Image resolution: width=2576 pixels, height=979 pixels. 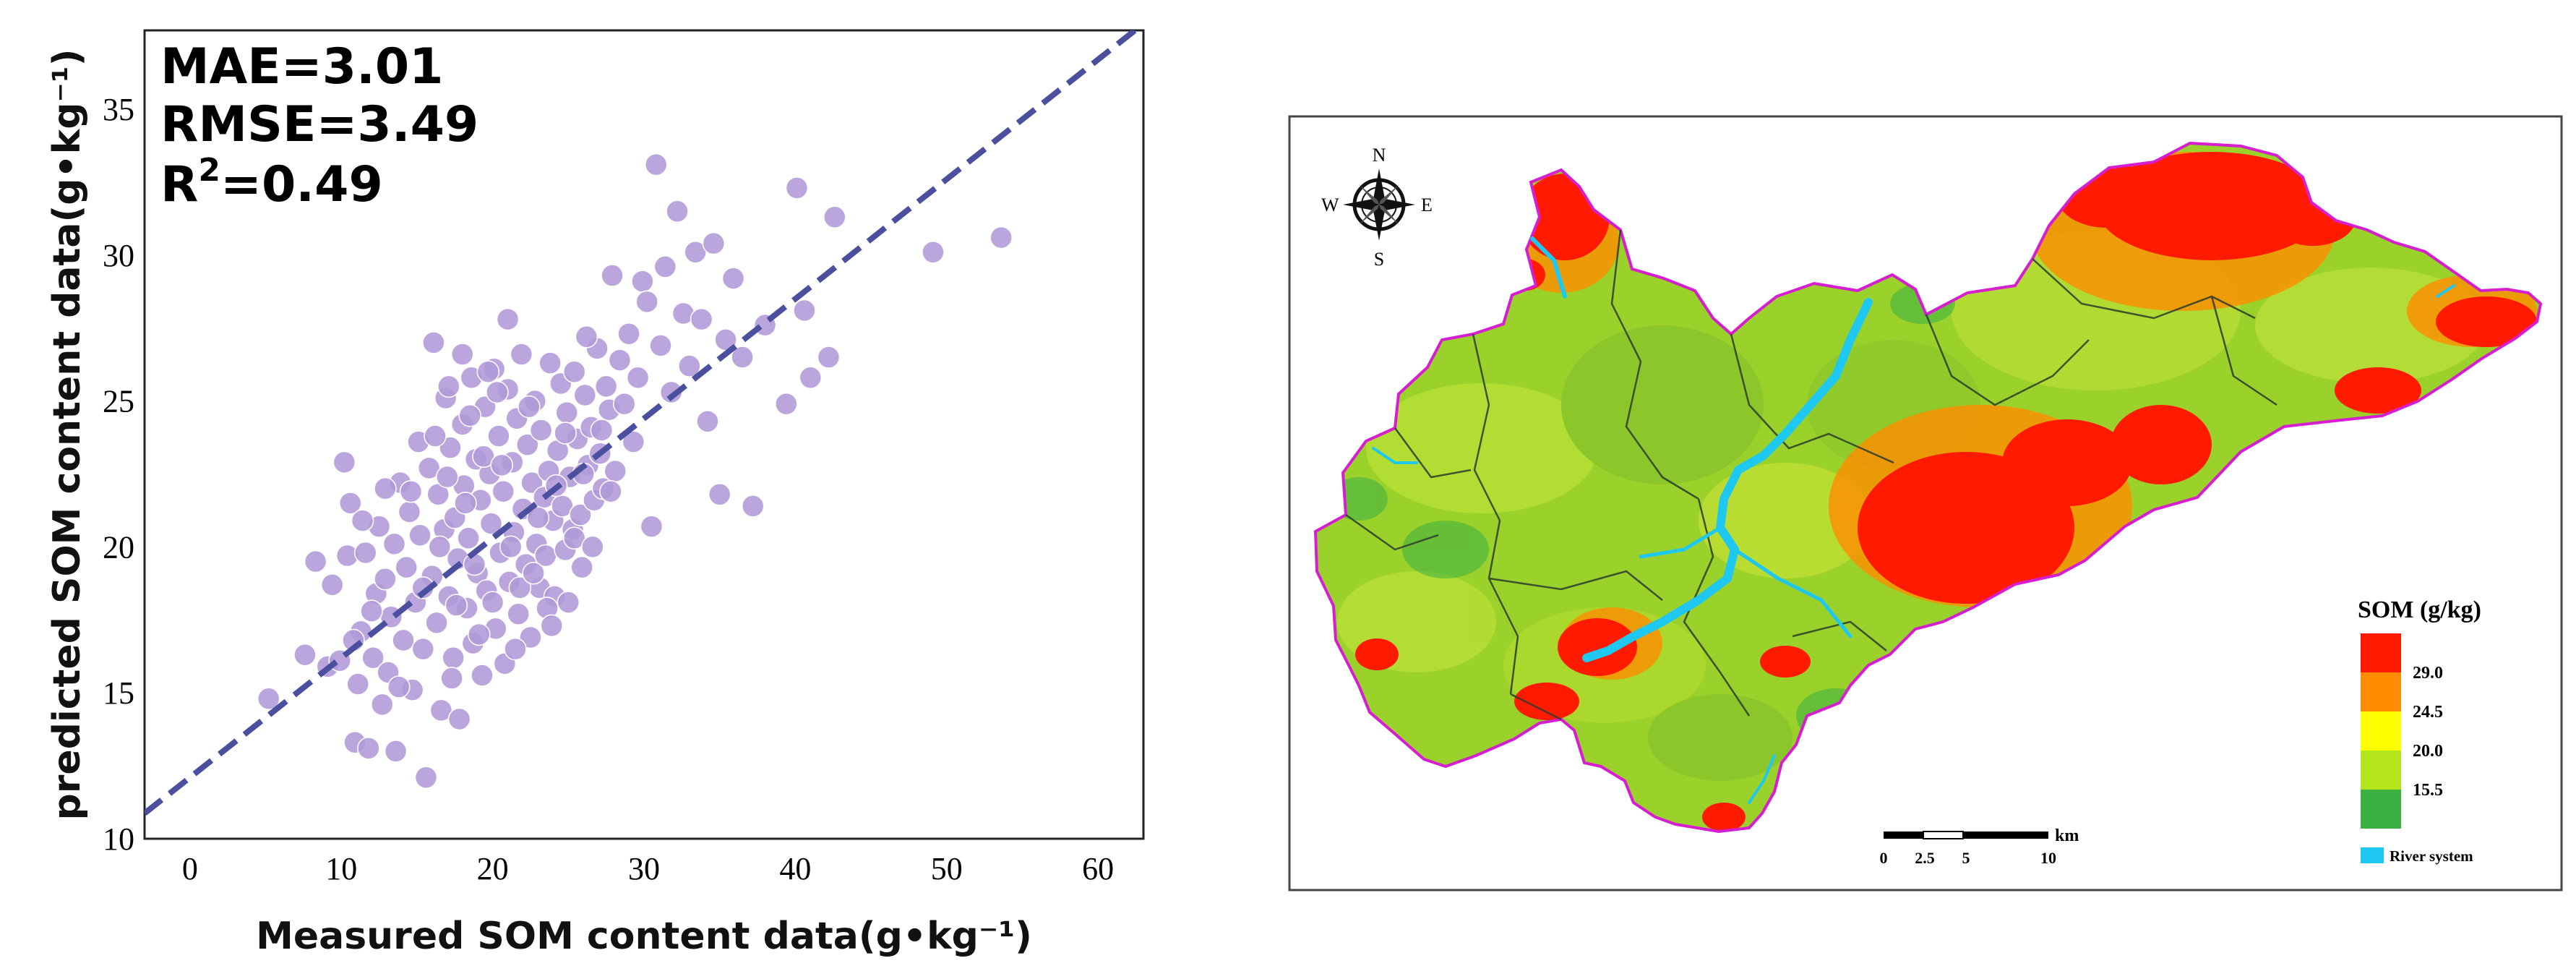 What do you see at coordinates (341, 868) in the screenshot?
I see `x-tick-label: 10` at bounding box center [341, 868].